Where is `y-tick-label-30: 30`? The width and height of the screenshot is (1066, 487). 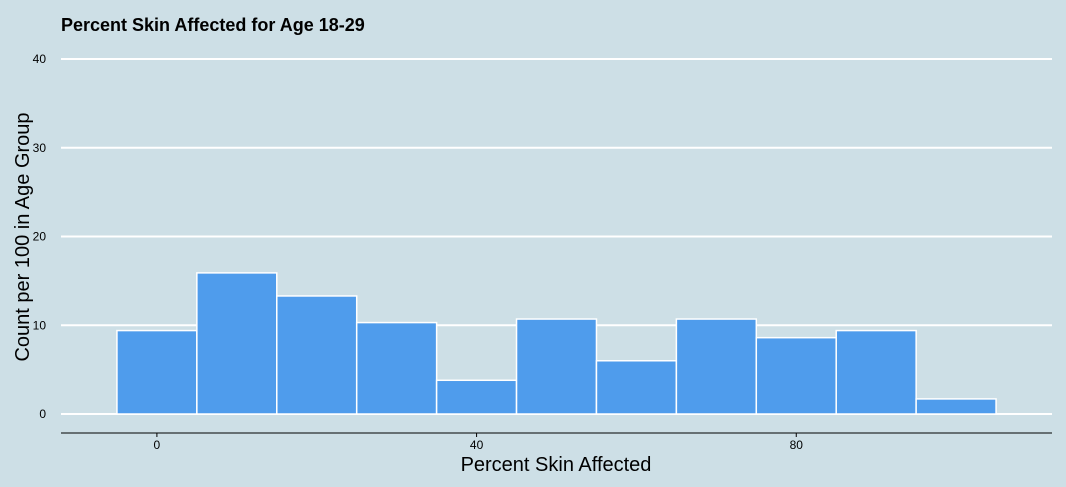 y-tick-label-30: 30 is located at coordinates (40, 148).